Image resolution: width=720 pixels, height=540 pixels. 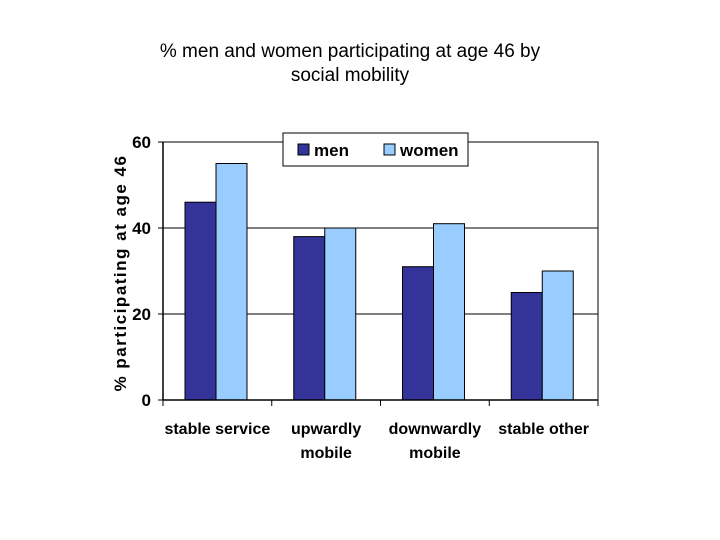 I want to click on legend-label-women: women, so click(x=429, y=150).